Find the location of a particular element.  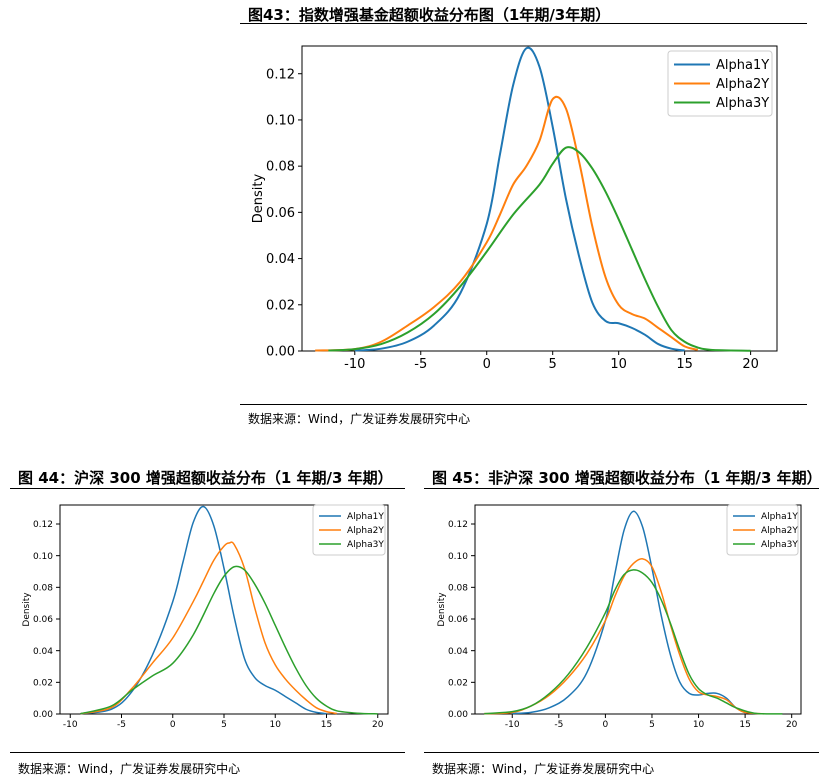

figure-44-source: 数据来源：Wind，广发证券发展研究中心 is located at coordinates (129, 769).